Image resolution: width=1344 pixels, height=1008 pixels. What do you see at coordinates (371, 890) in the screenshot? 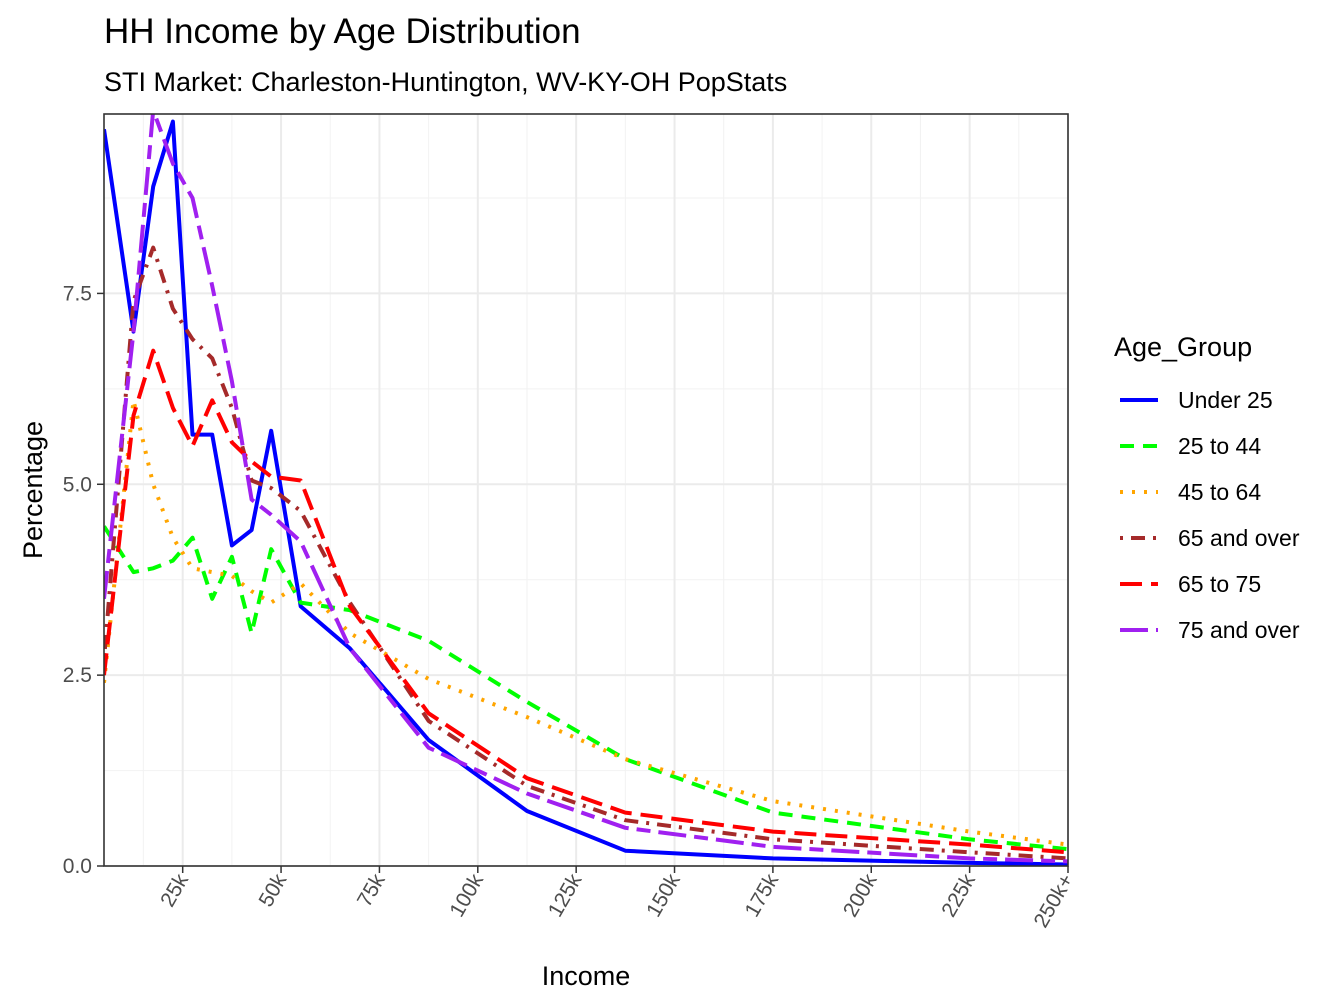
I see `x-tick-label: 75k` at bounding box center [371, 890].